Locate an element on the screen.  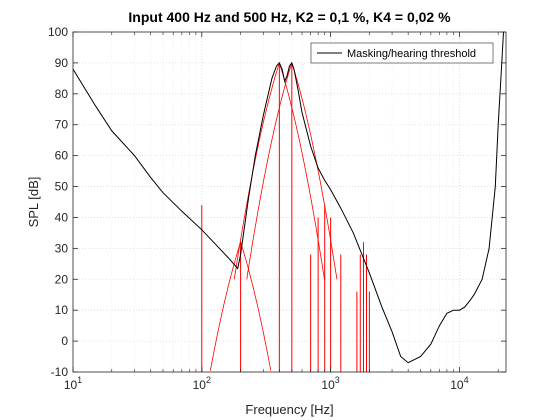
legend: Masking/hearing threshold is located at coordinates (402, 53).